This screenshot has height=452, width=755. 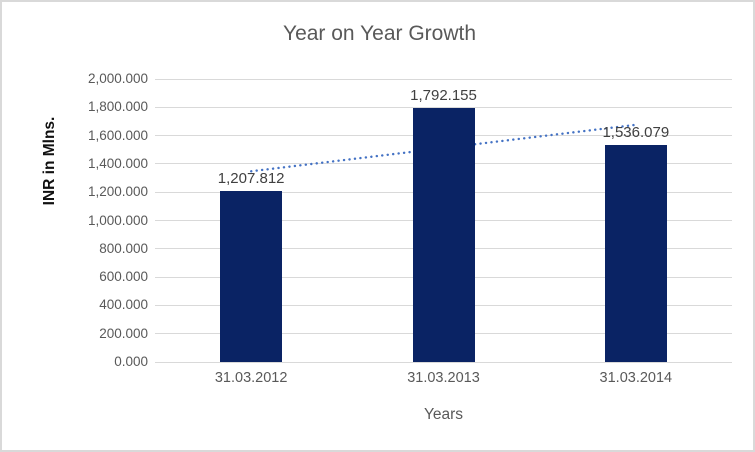 I want to click on x-axis-title: Years, so click(x=443, y=414).